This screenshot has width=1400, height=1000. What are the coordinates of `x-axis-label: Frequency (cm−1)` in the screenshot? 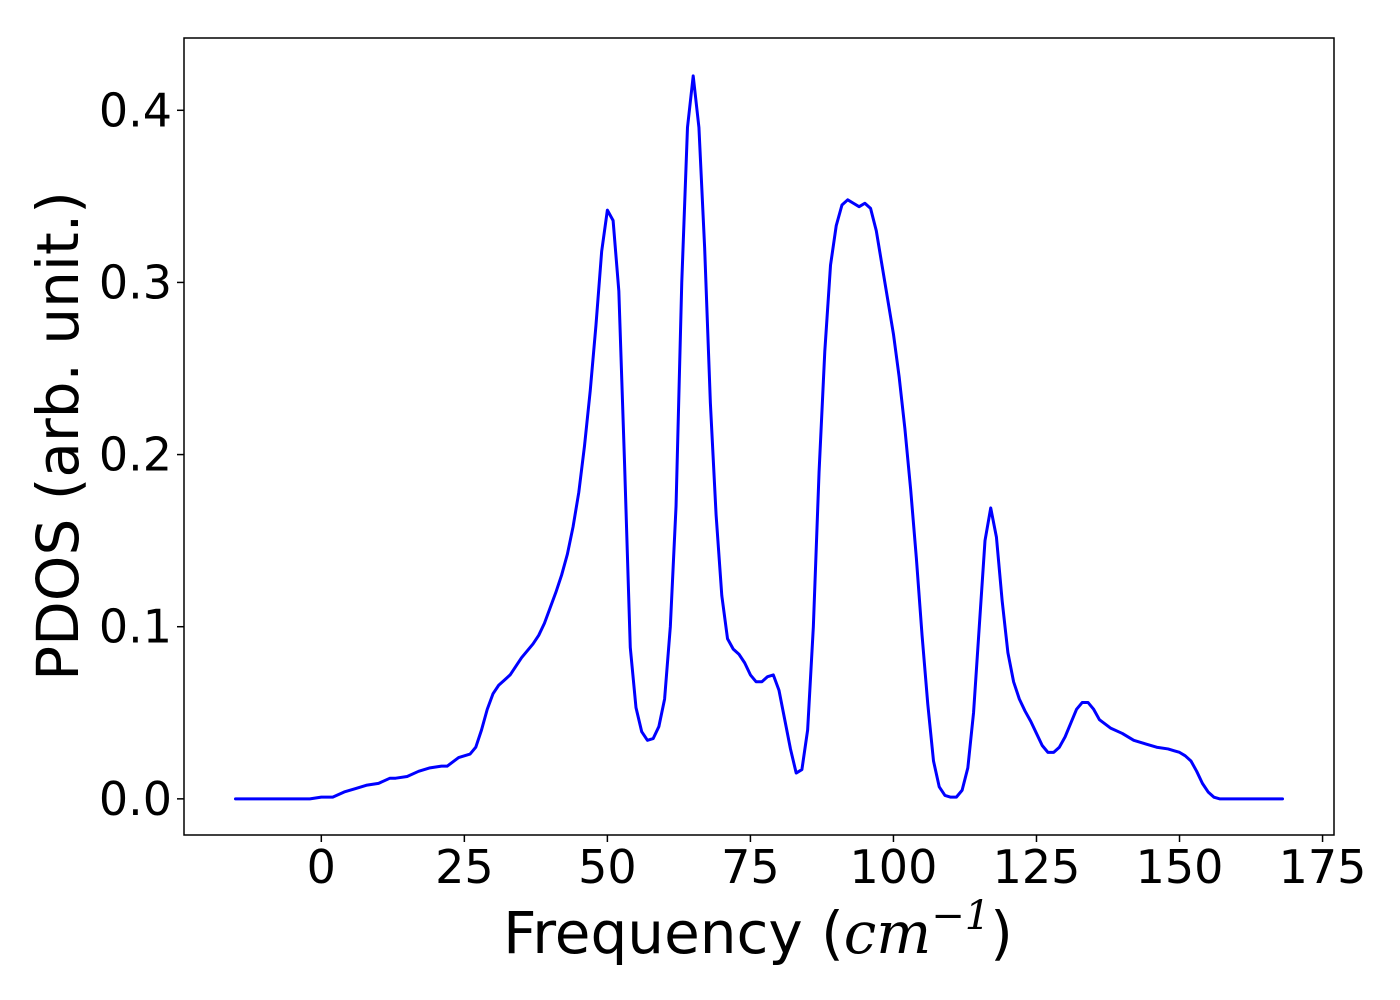 It's located at (758, 930).